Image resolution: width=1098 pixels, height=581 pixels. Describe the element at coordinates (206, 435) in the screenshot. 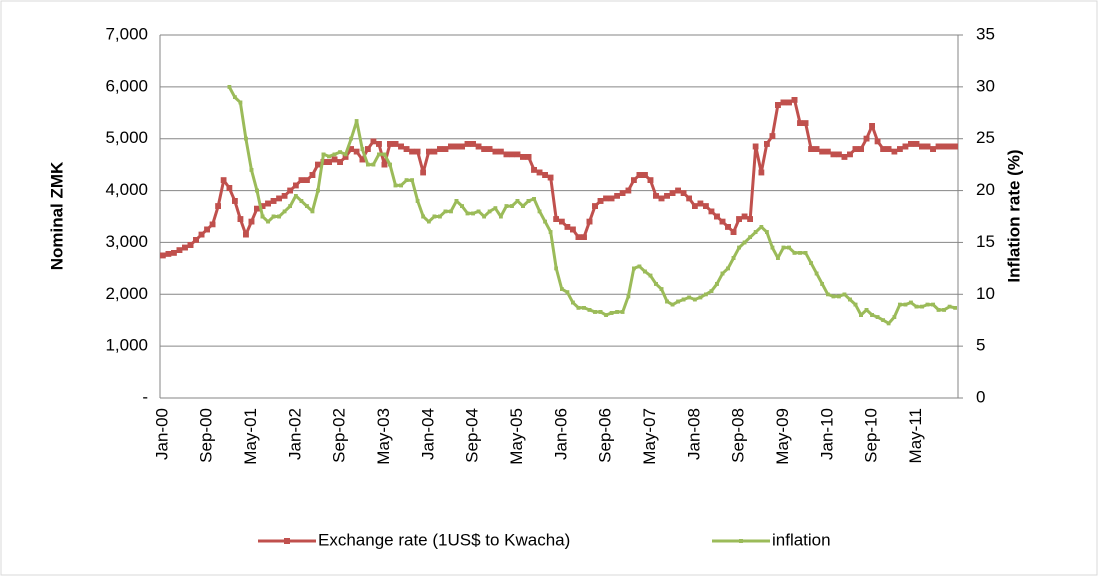

I see `x-tick-label: Sep-00` at that location.